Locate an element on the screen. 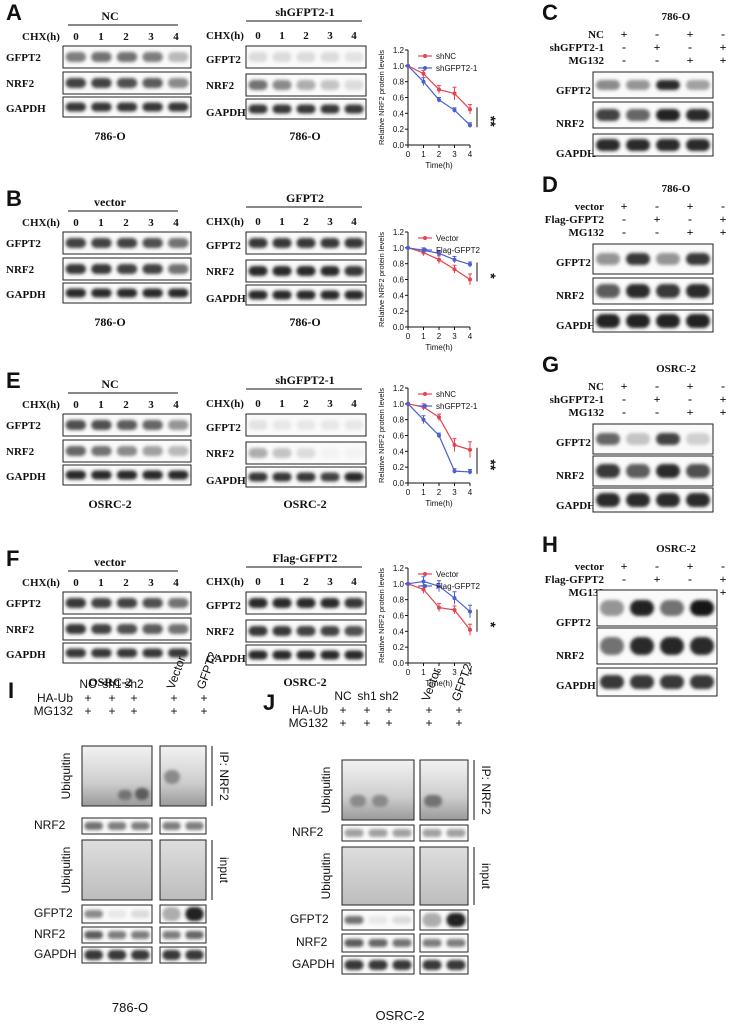  condition-label: NC is located at coordinates (596, 387).